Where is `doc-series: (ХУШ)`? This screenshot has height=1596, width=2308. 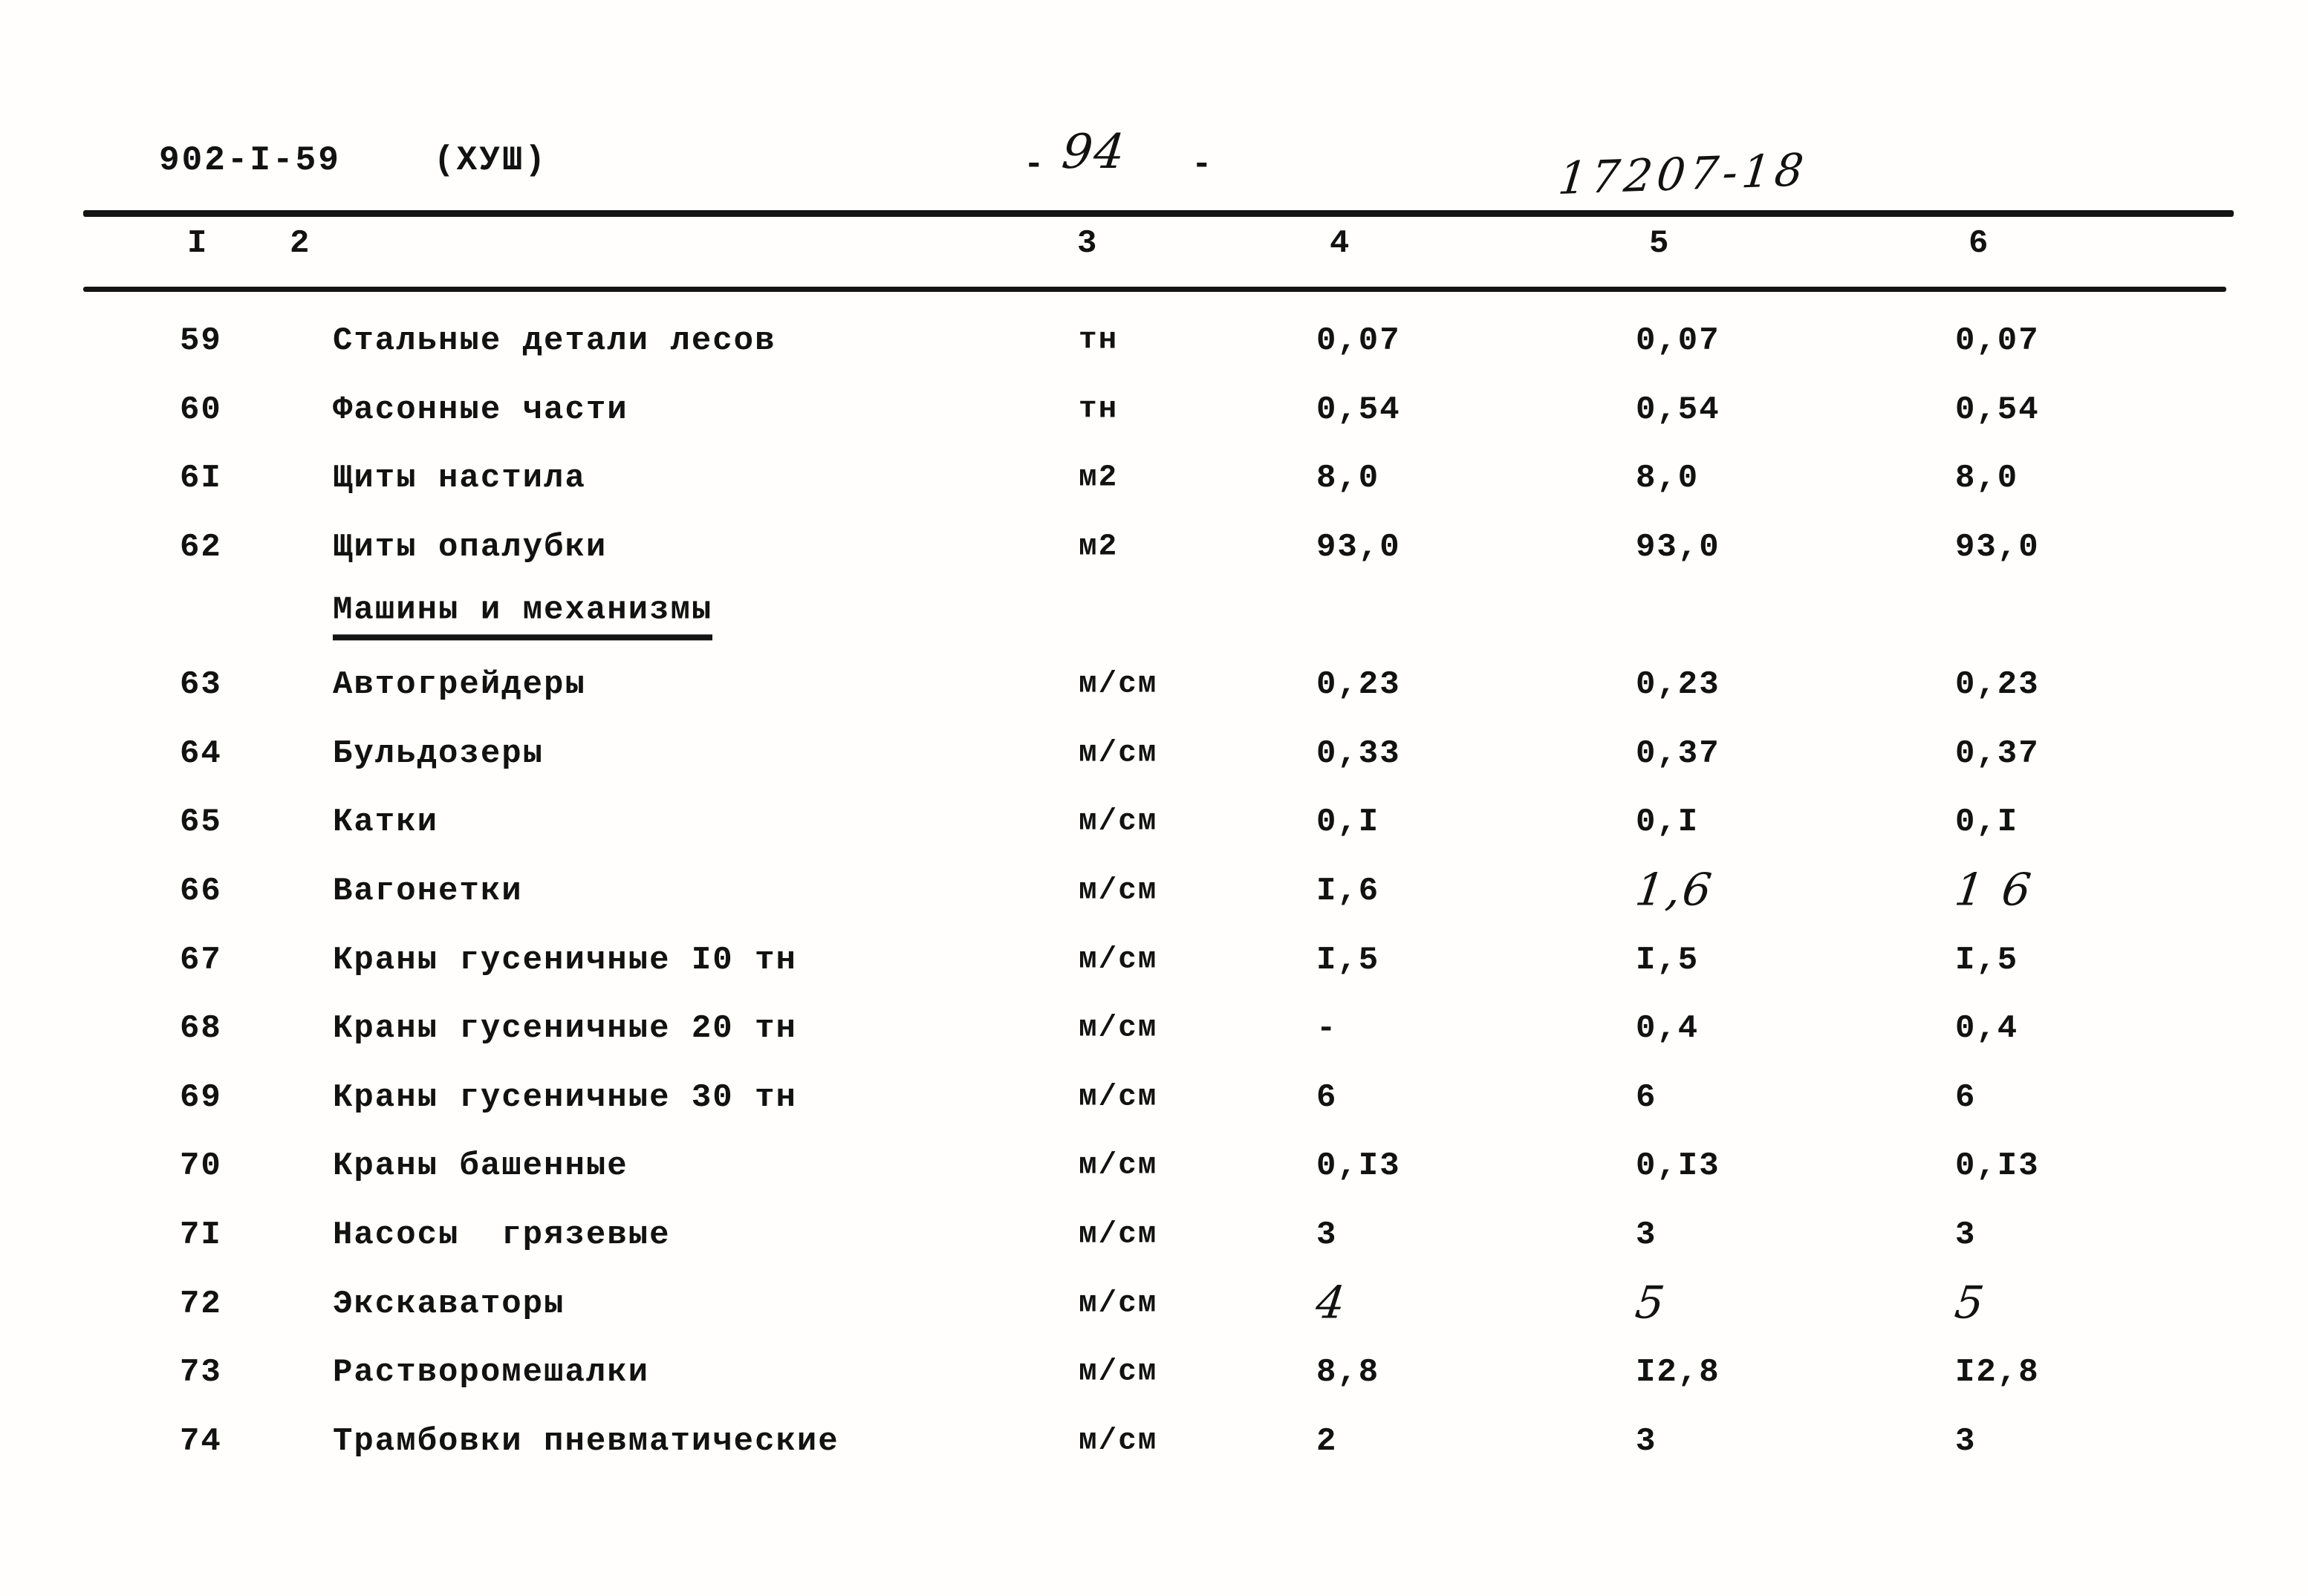 doc-series: (ХУШ) is located at coordinates (491, 161).